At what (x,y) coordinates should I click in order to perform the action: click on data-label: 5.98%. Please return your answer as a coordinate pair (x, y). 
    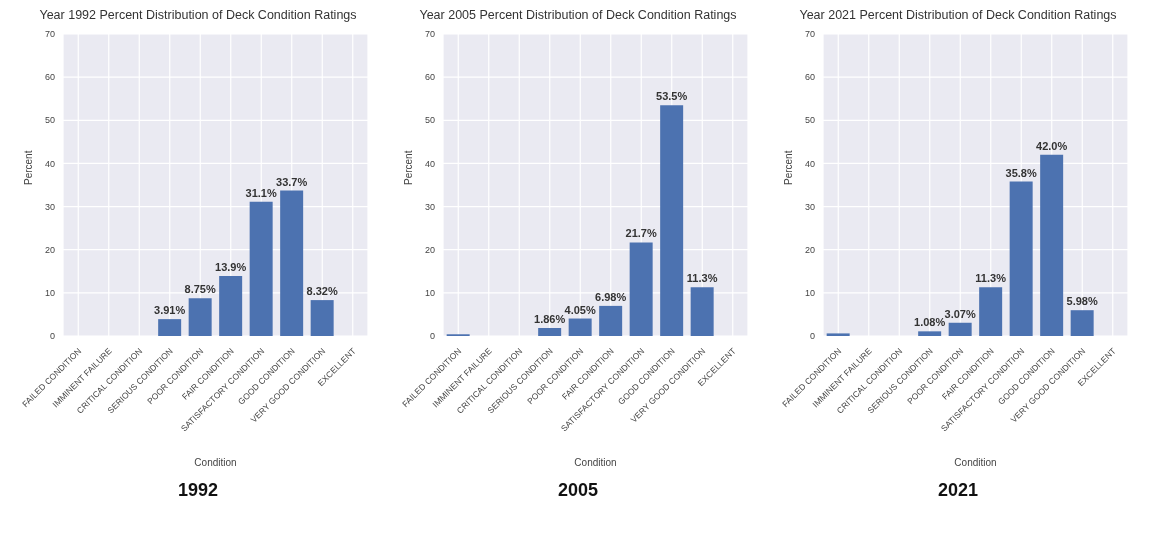
    Looking at the image, I should click on (1082, 301).